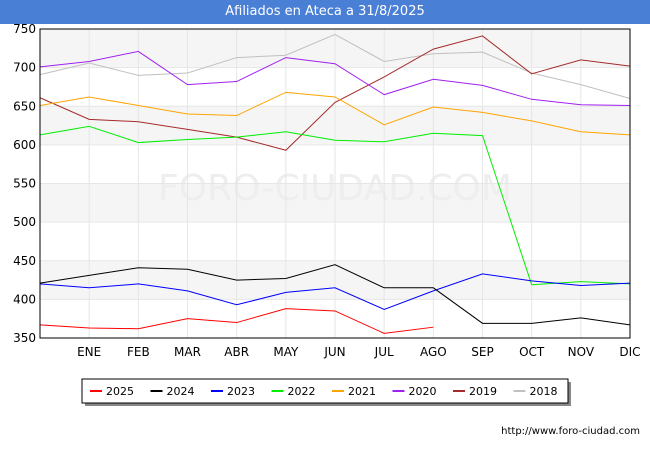  What do you see at coordinates (362, 391) in the screenshot?
I see `legend-label-2021: 2021` at bounding box center [362, 391].